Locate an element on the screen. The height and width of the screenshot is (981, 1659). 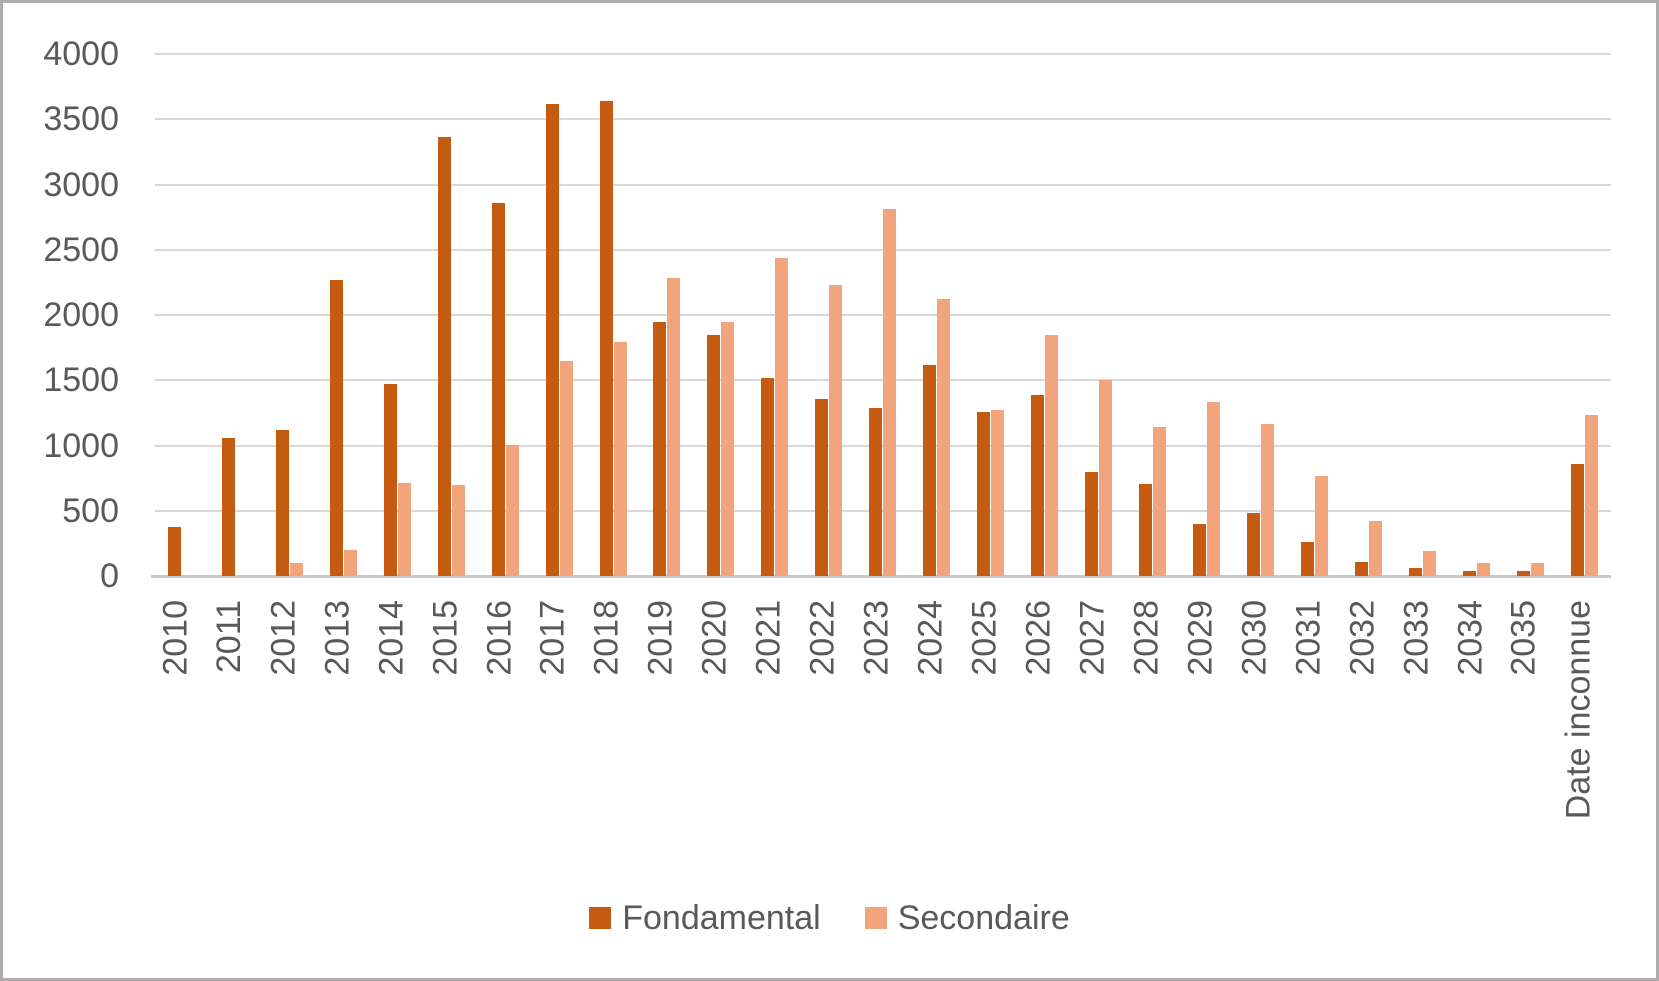
legend-swatch-secondaire is located at coordinates (875, 918).